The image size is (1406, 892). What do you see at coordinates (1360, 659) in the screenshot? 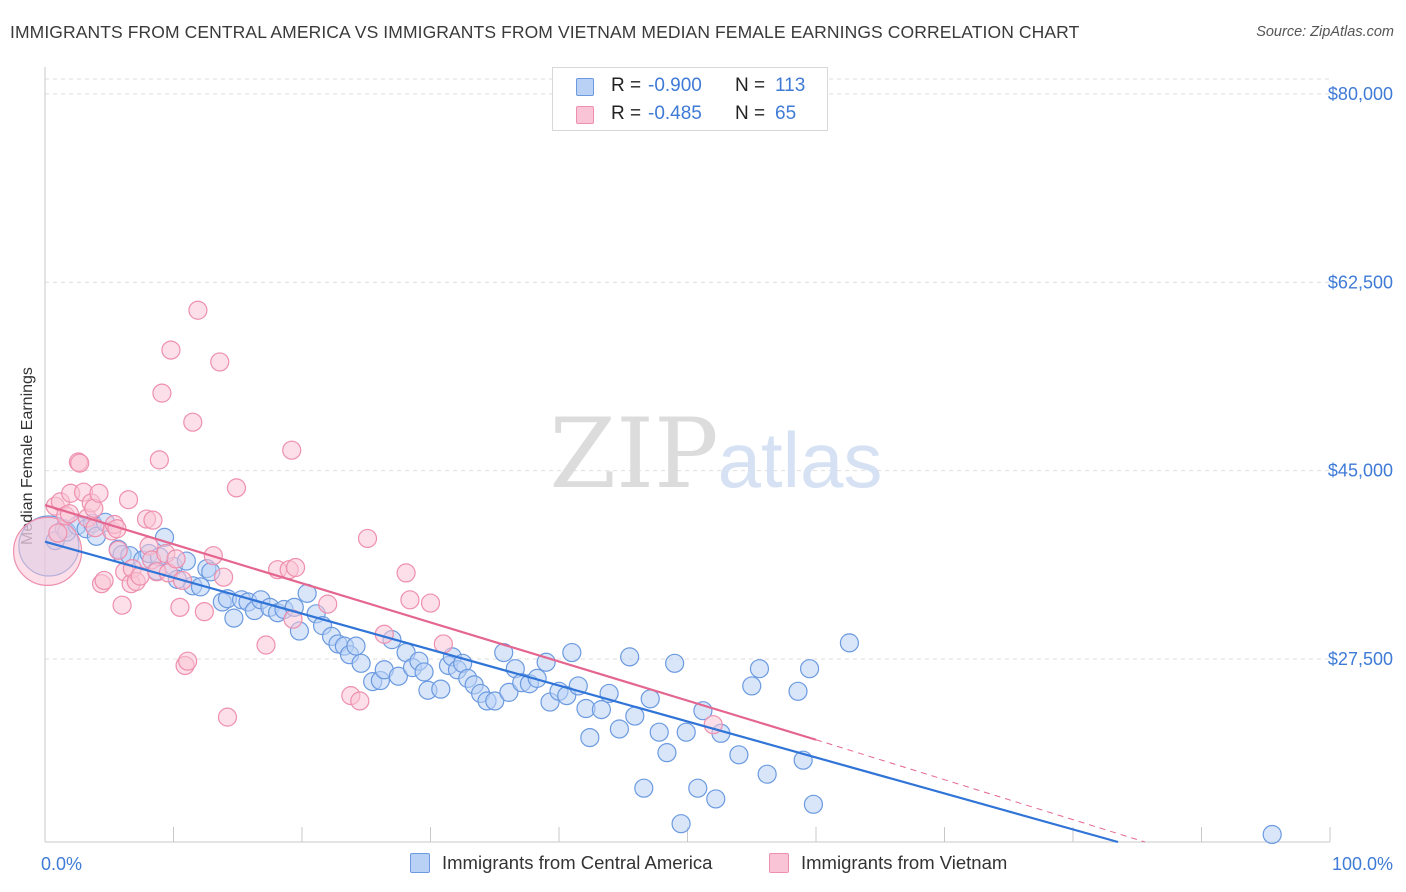
I see `y-tick-label: $27,500` at bounding box center [1360, 659].